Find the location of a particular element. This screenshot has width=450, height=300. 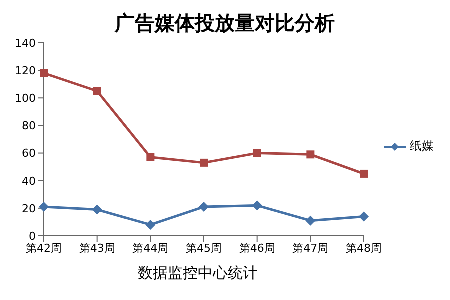

y-tick-label: 40 is located at coordinates (29, 181).